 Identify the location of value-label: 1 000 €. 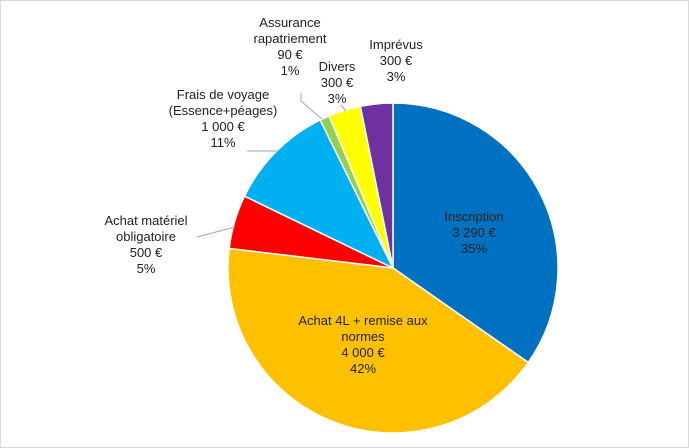
(223, 126).